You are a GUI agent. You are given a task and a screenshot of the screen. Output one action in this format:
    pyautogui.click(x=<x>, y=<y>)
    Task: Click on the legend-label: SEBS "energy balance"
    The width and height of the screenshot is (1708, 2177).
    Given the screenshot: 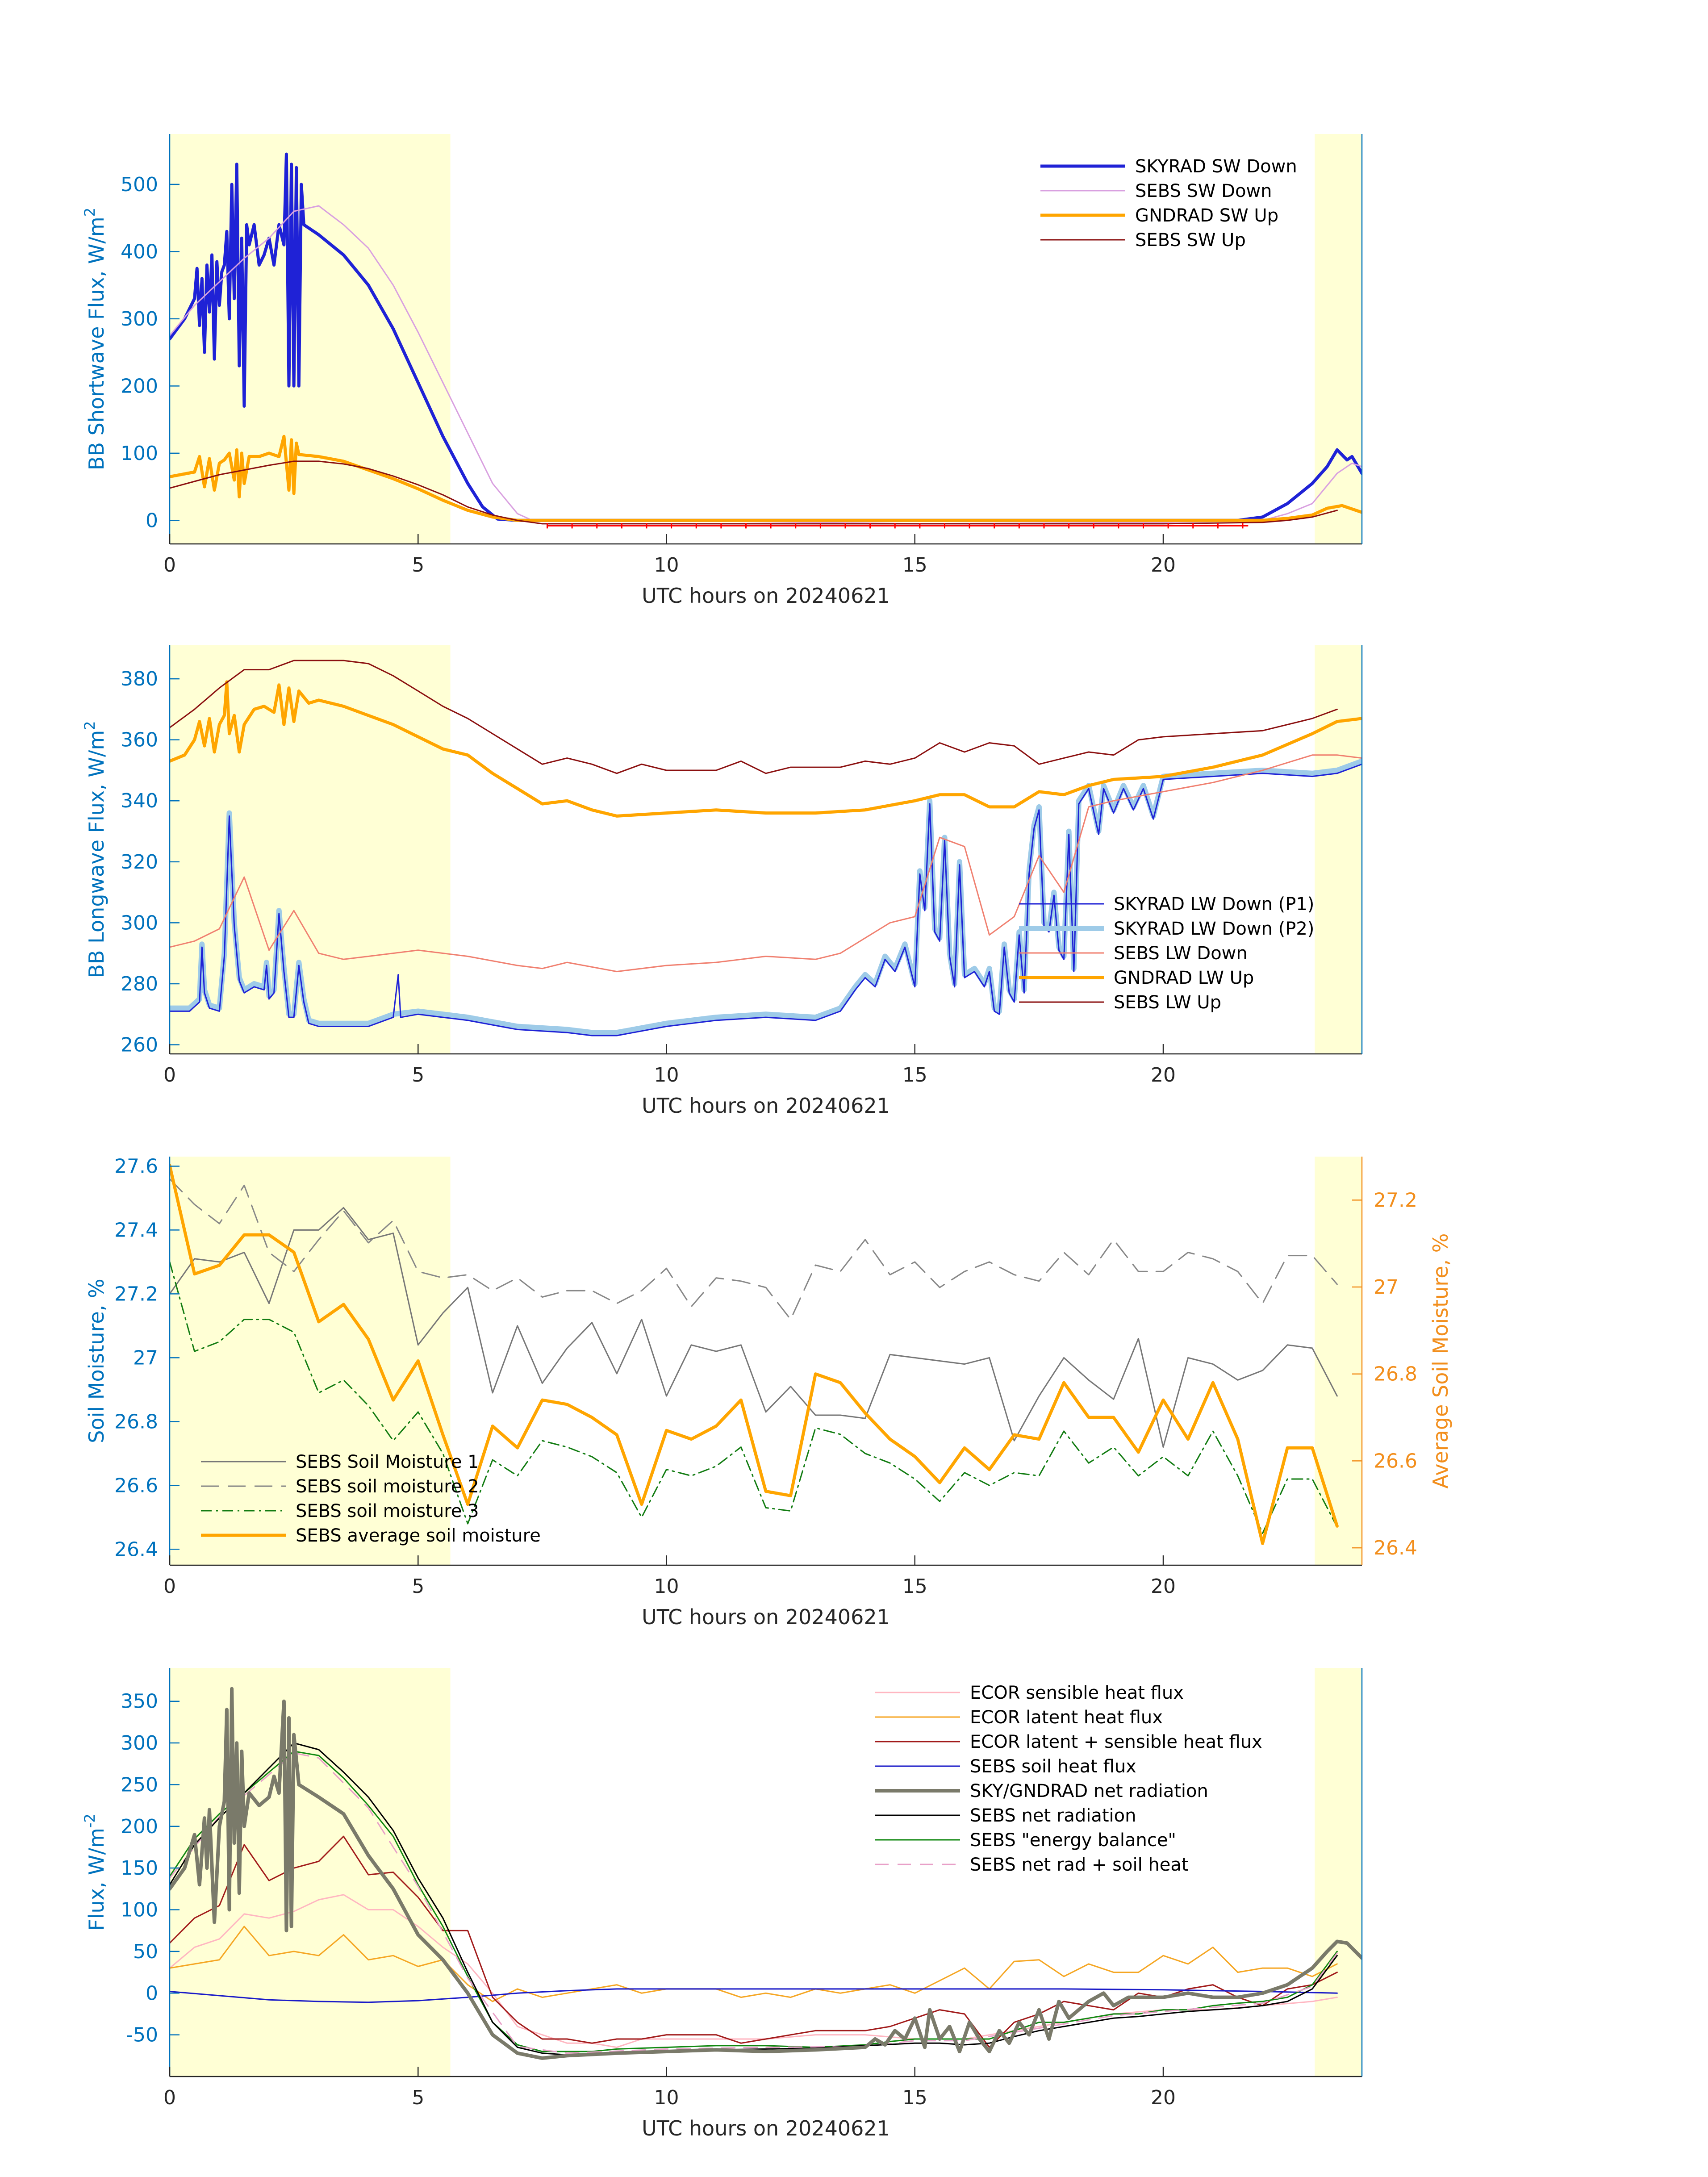 What is the action you would take?
    pyautogui.click(x=1073, y=1840)
    